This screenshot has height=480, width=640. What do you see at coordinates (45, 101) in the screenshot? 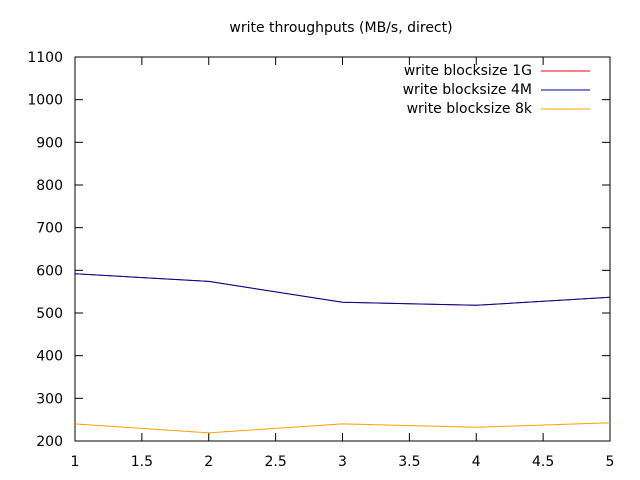
I see `y-tick-label: 1000` at bounding box center [45, 101].